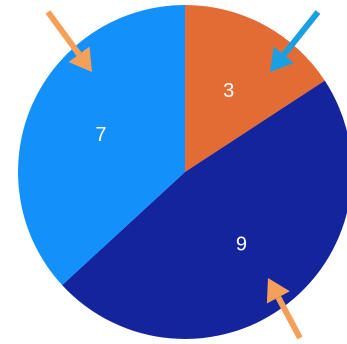 Image resolution: width=347 pixels, height=344 pixels. What do you see at coordinates (241, 244) in the screenshot?
I see `slice-label-9: 9` at bounding box center [241, 244].